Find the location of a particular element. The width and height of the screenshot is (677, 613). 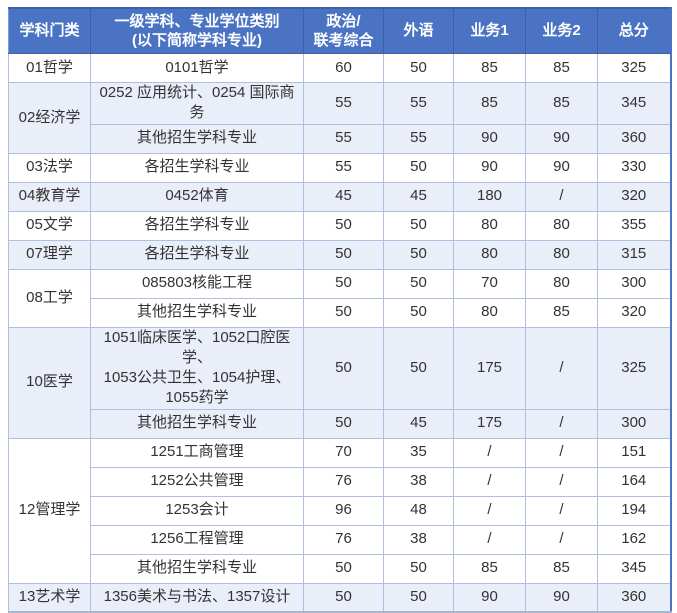

total-score-cell: 330 is located at coordinates (634, 167).